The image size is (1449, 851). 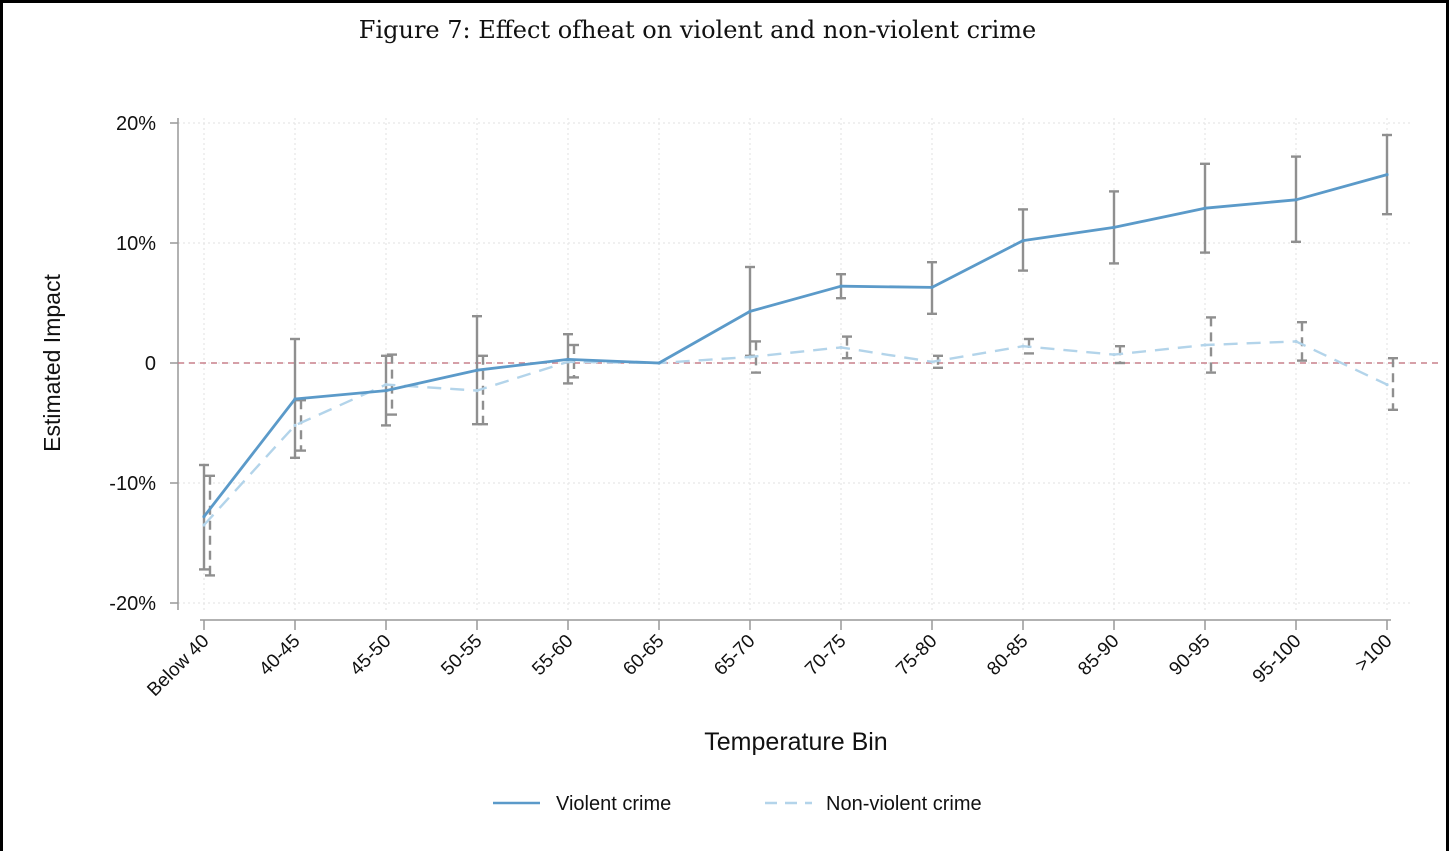 What do you see at coordinates (136, 244) in the screenshot?
I see `y-tick-label: 10%` at bounding box center [136, 244].